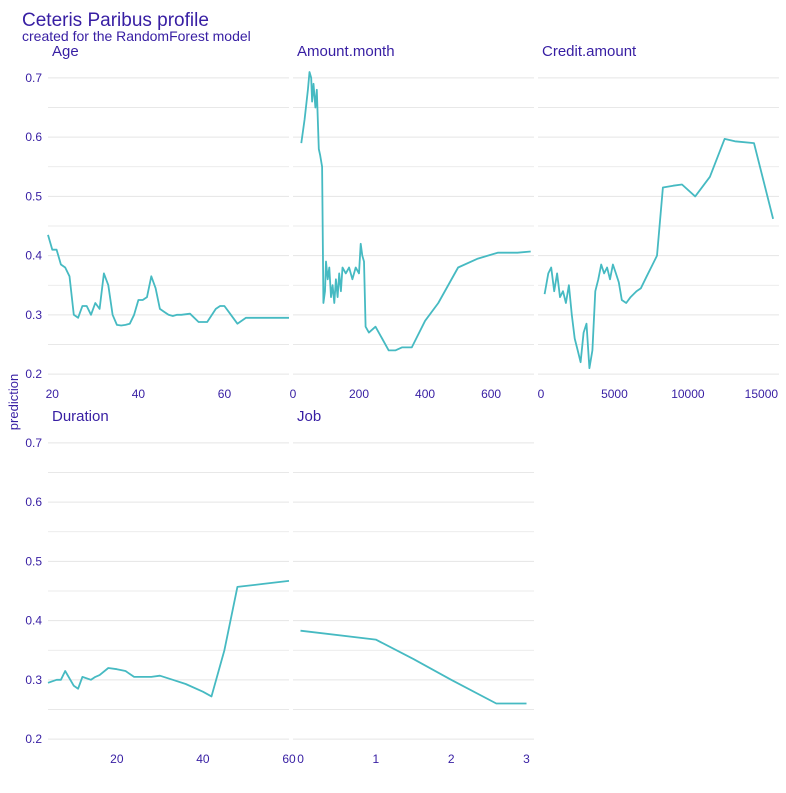  What do you see at coordinates (589, 51) in the screenshot?
I see `panel-title-credit-amount: Credit.amount` at bounding box center [589, 51].